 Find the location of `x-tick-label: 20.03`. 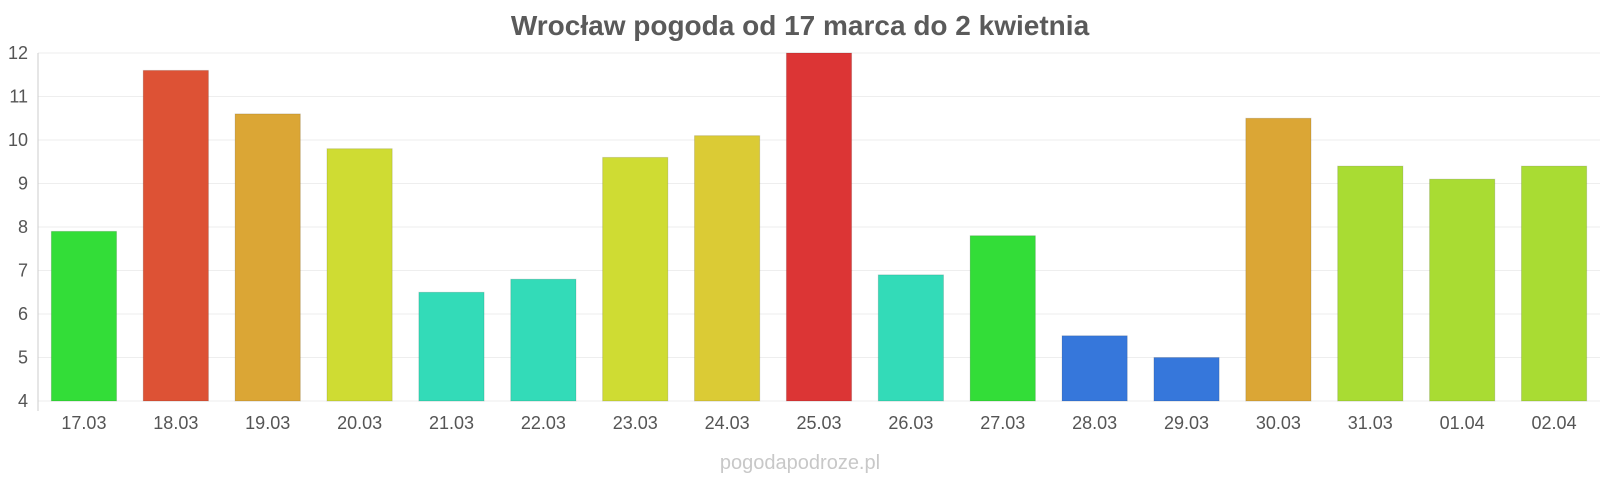

x-tick-label: 20.03 is located at coordinates (359, 423).